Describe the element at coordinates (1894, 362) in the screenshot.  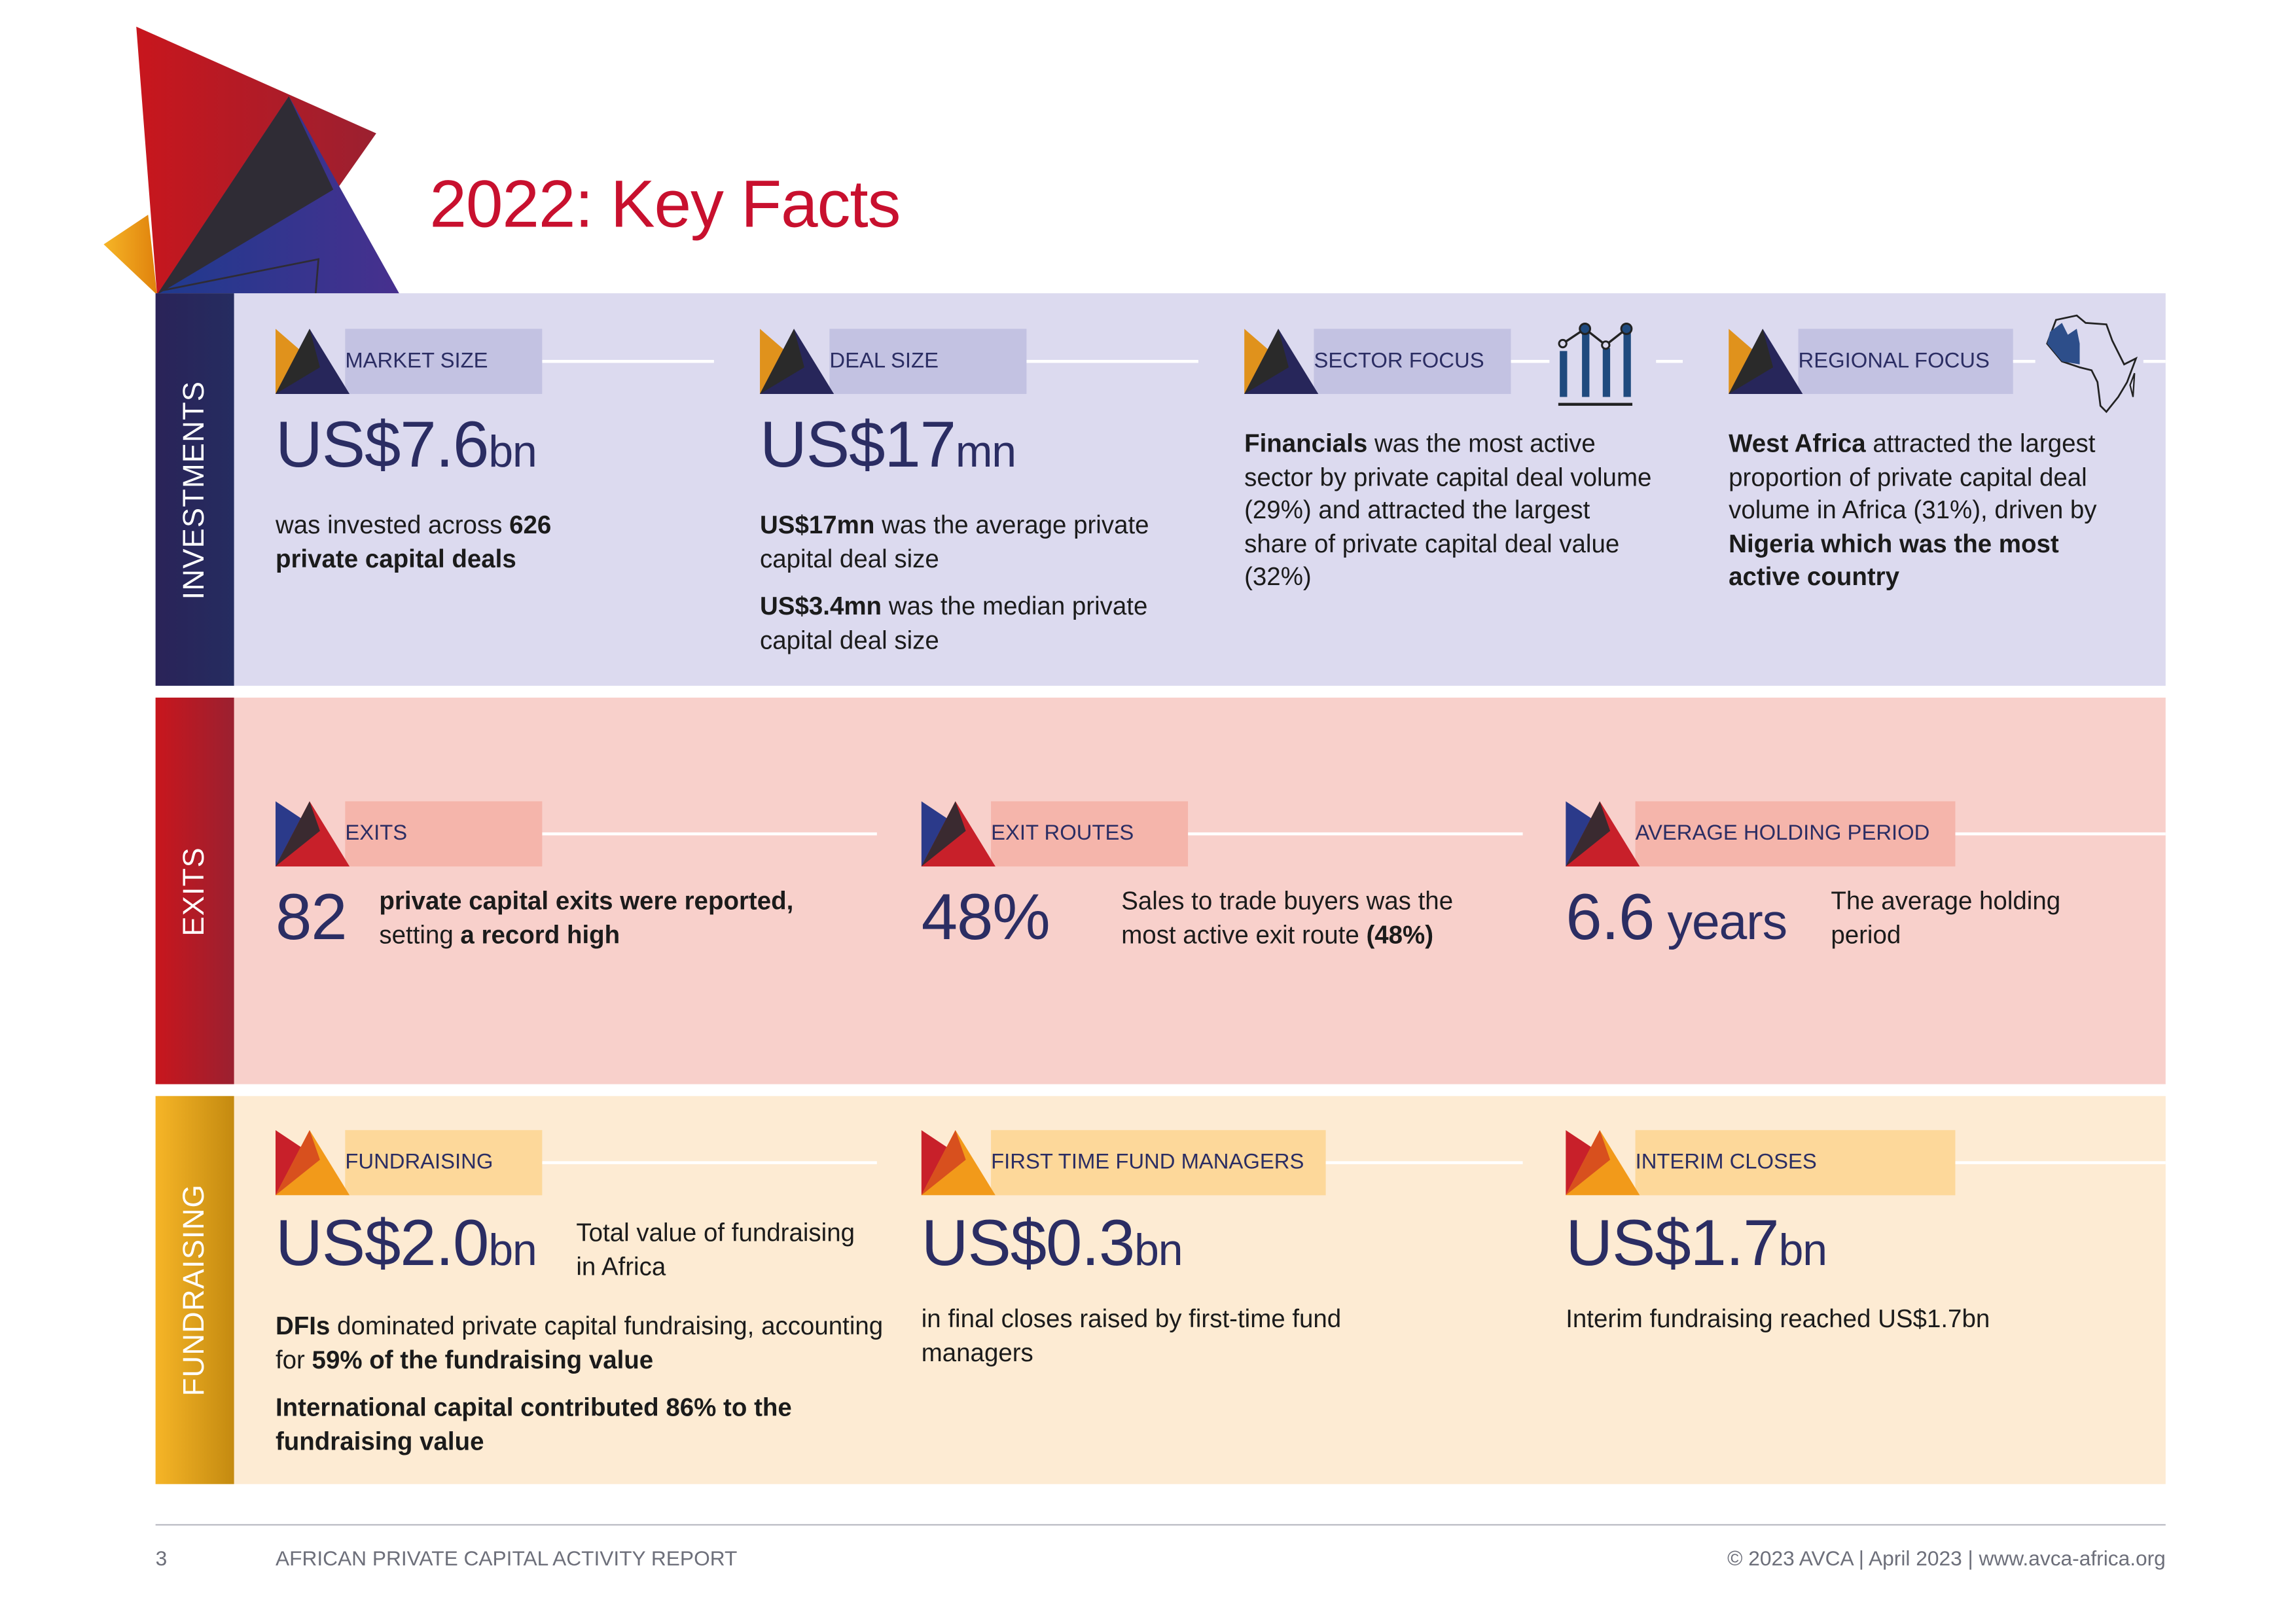
I see `tag-label: REGIONAL FOCUS` at that location.